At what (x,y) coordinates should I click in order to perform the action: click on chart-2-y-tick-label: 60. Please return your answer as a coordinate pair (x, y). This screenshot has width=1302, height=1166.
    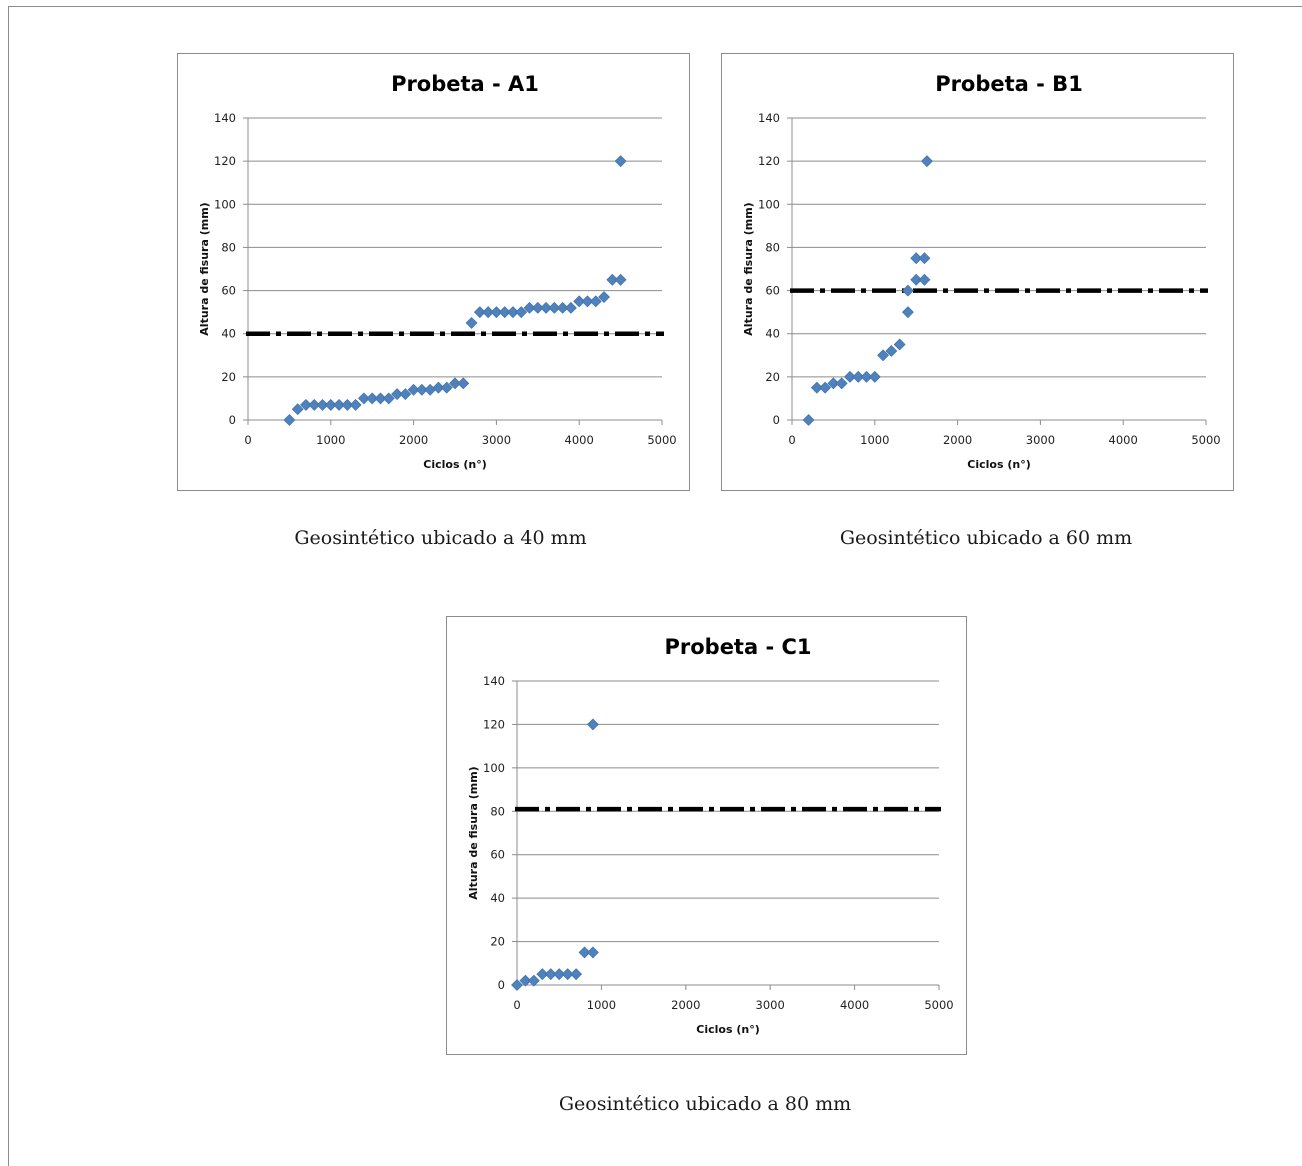
    Looking at the image, I should click on (497, 855).